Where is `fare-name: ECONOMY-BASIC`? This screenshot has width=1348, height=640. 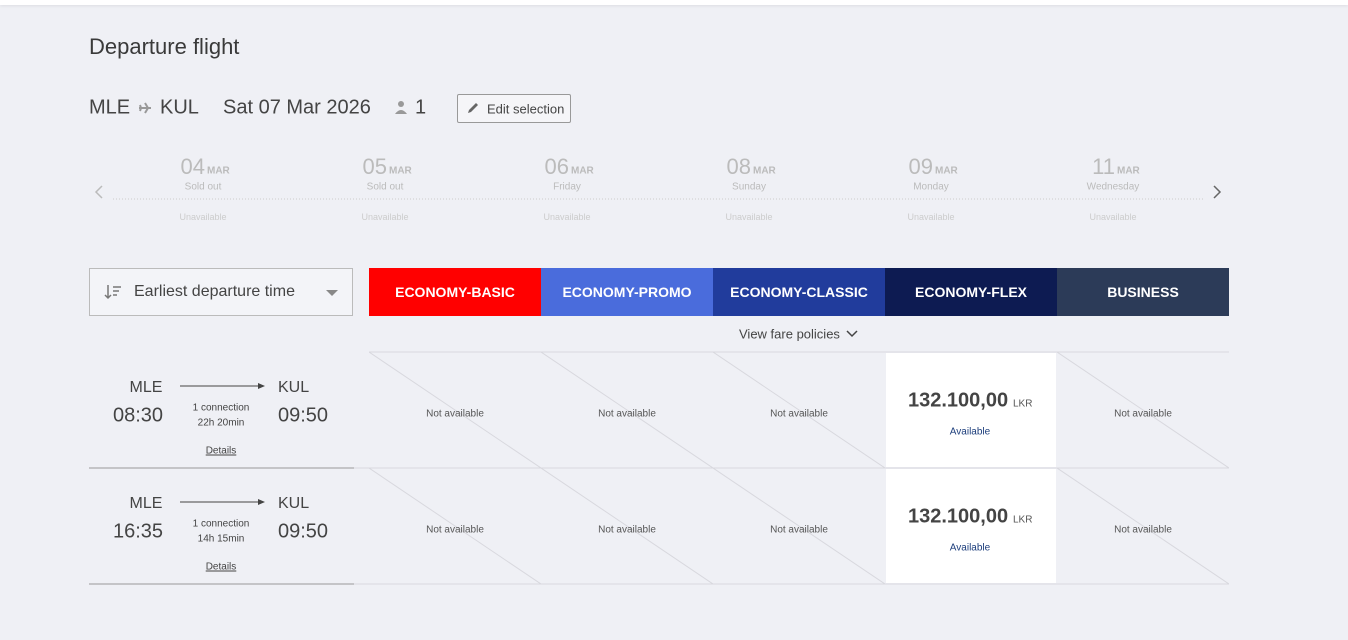 fare-name: ECONOMY-BASIC is located at coordinates (455, 292).